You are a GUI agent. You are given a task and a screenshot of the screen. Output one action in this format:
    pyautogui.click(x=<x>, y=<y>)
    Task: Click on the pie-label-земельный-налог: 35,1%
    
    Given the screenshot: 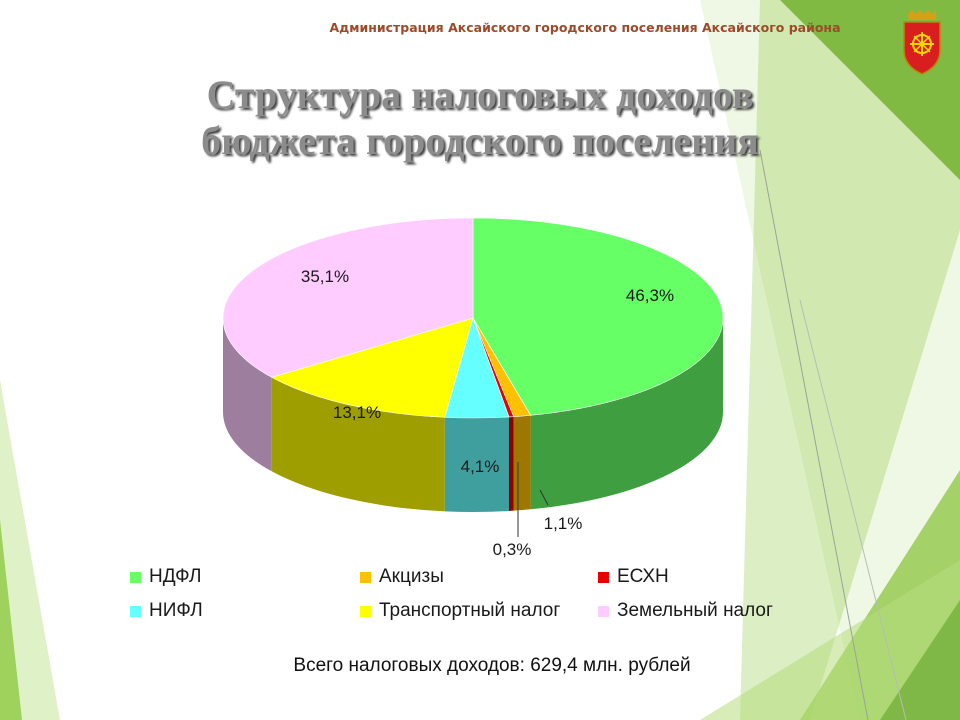 What is the action you would take?
    pyautogui.click(x=325, y=276)
    